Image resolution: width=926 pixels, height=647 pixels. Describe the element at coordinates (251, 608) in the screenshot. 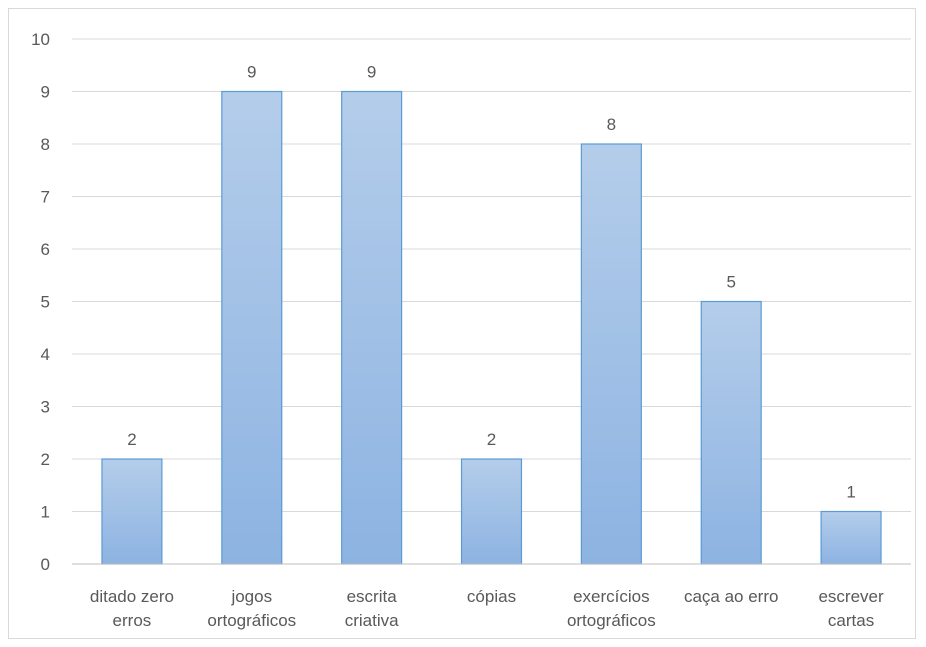

I see `x-tick-label: jogos ortográficos` at that location.